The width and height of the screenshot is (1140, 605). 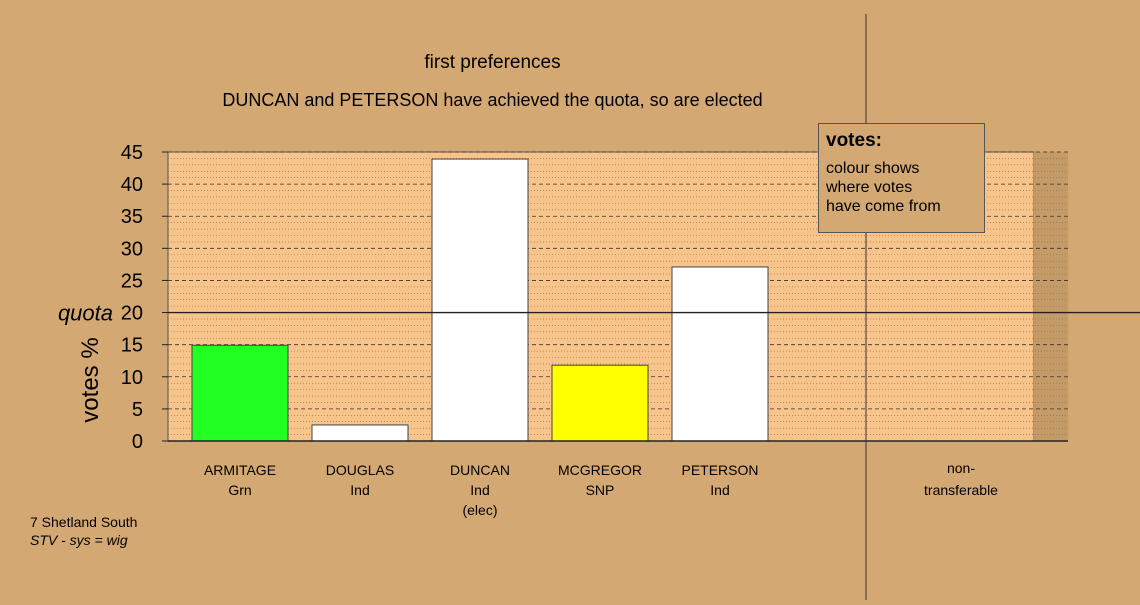 I want to click on y-tick-label: 30, so click(x=132, y=249).